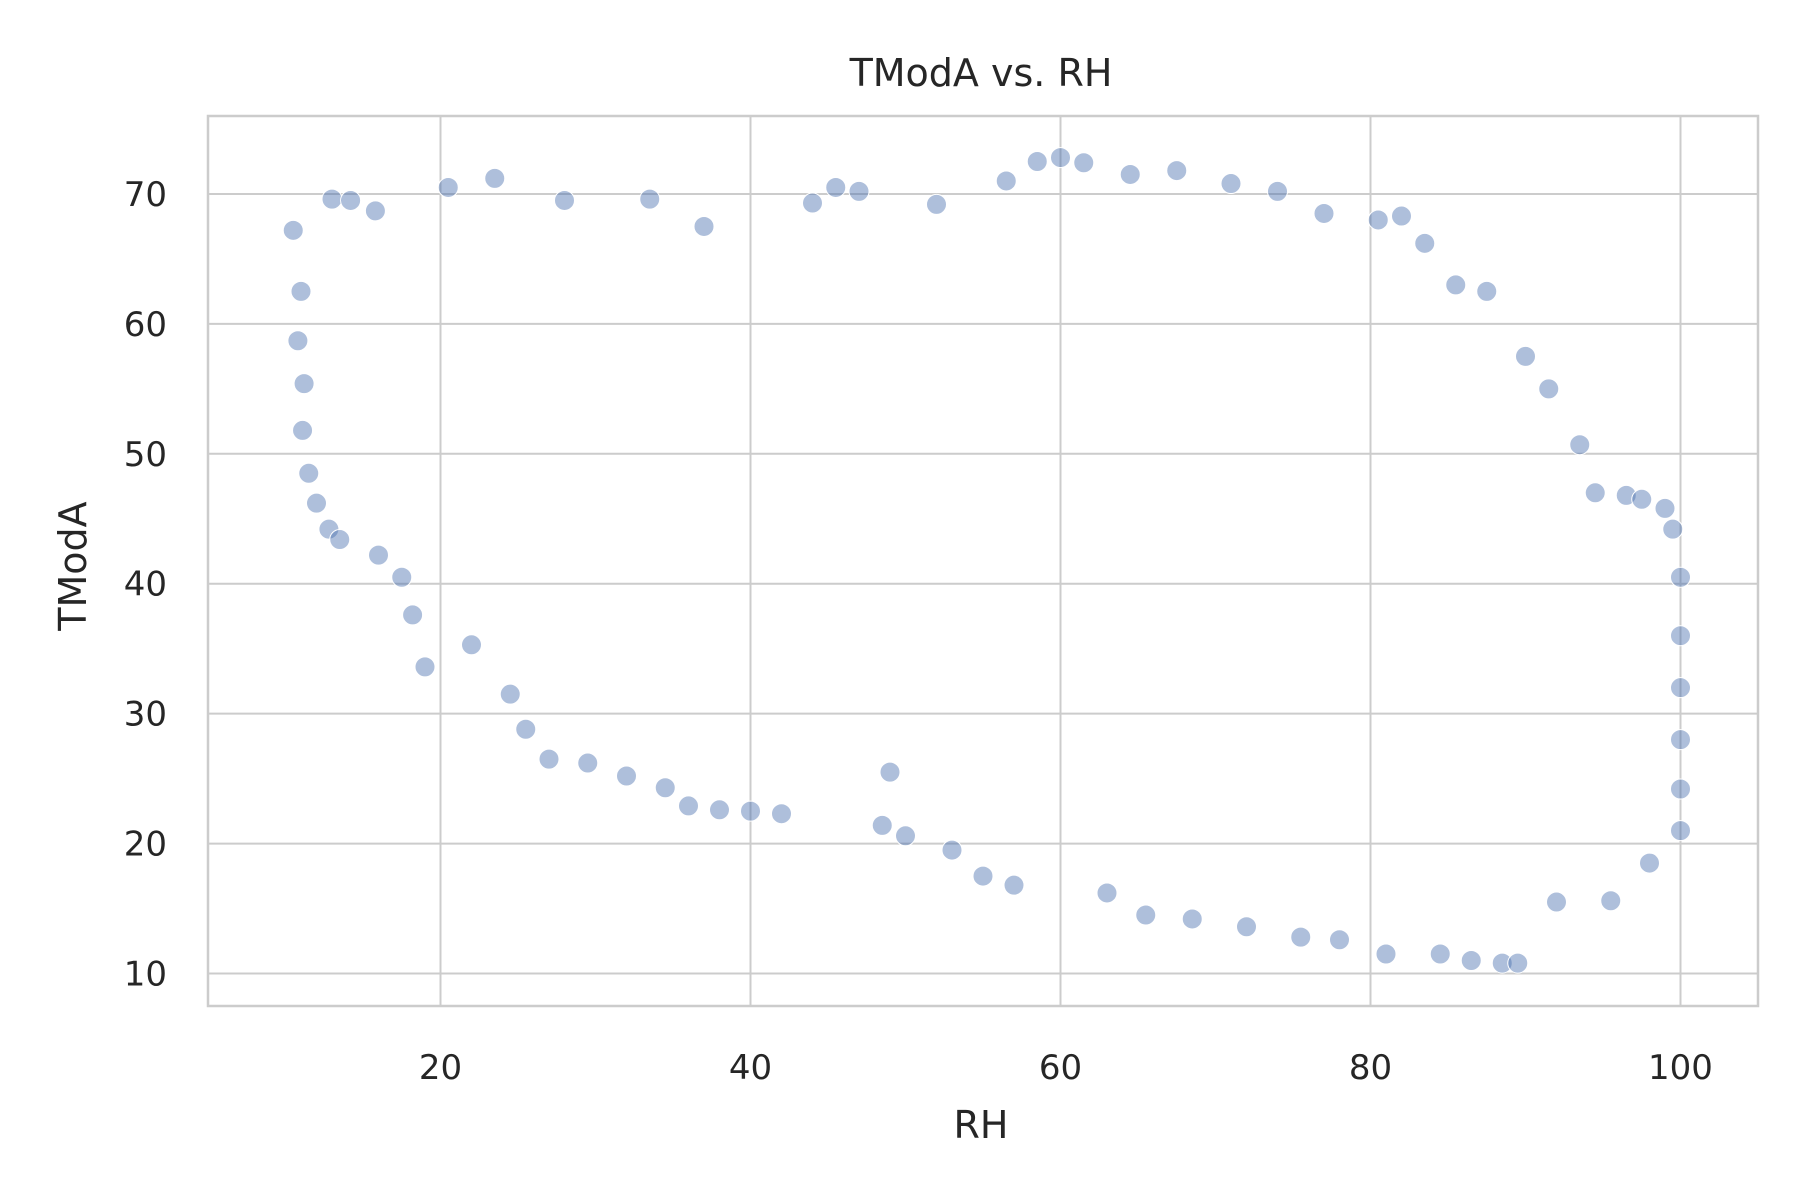  I want to click on x-tick-label: 80, so click(1370, 1068).